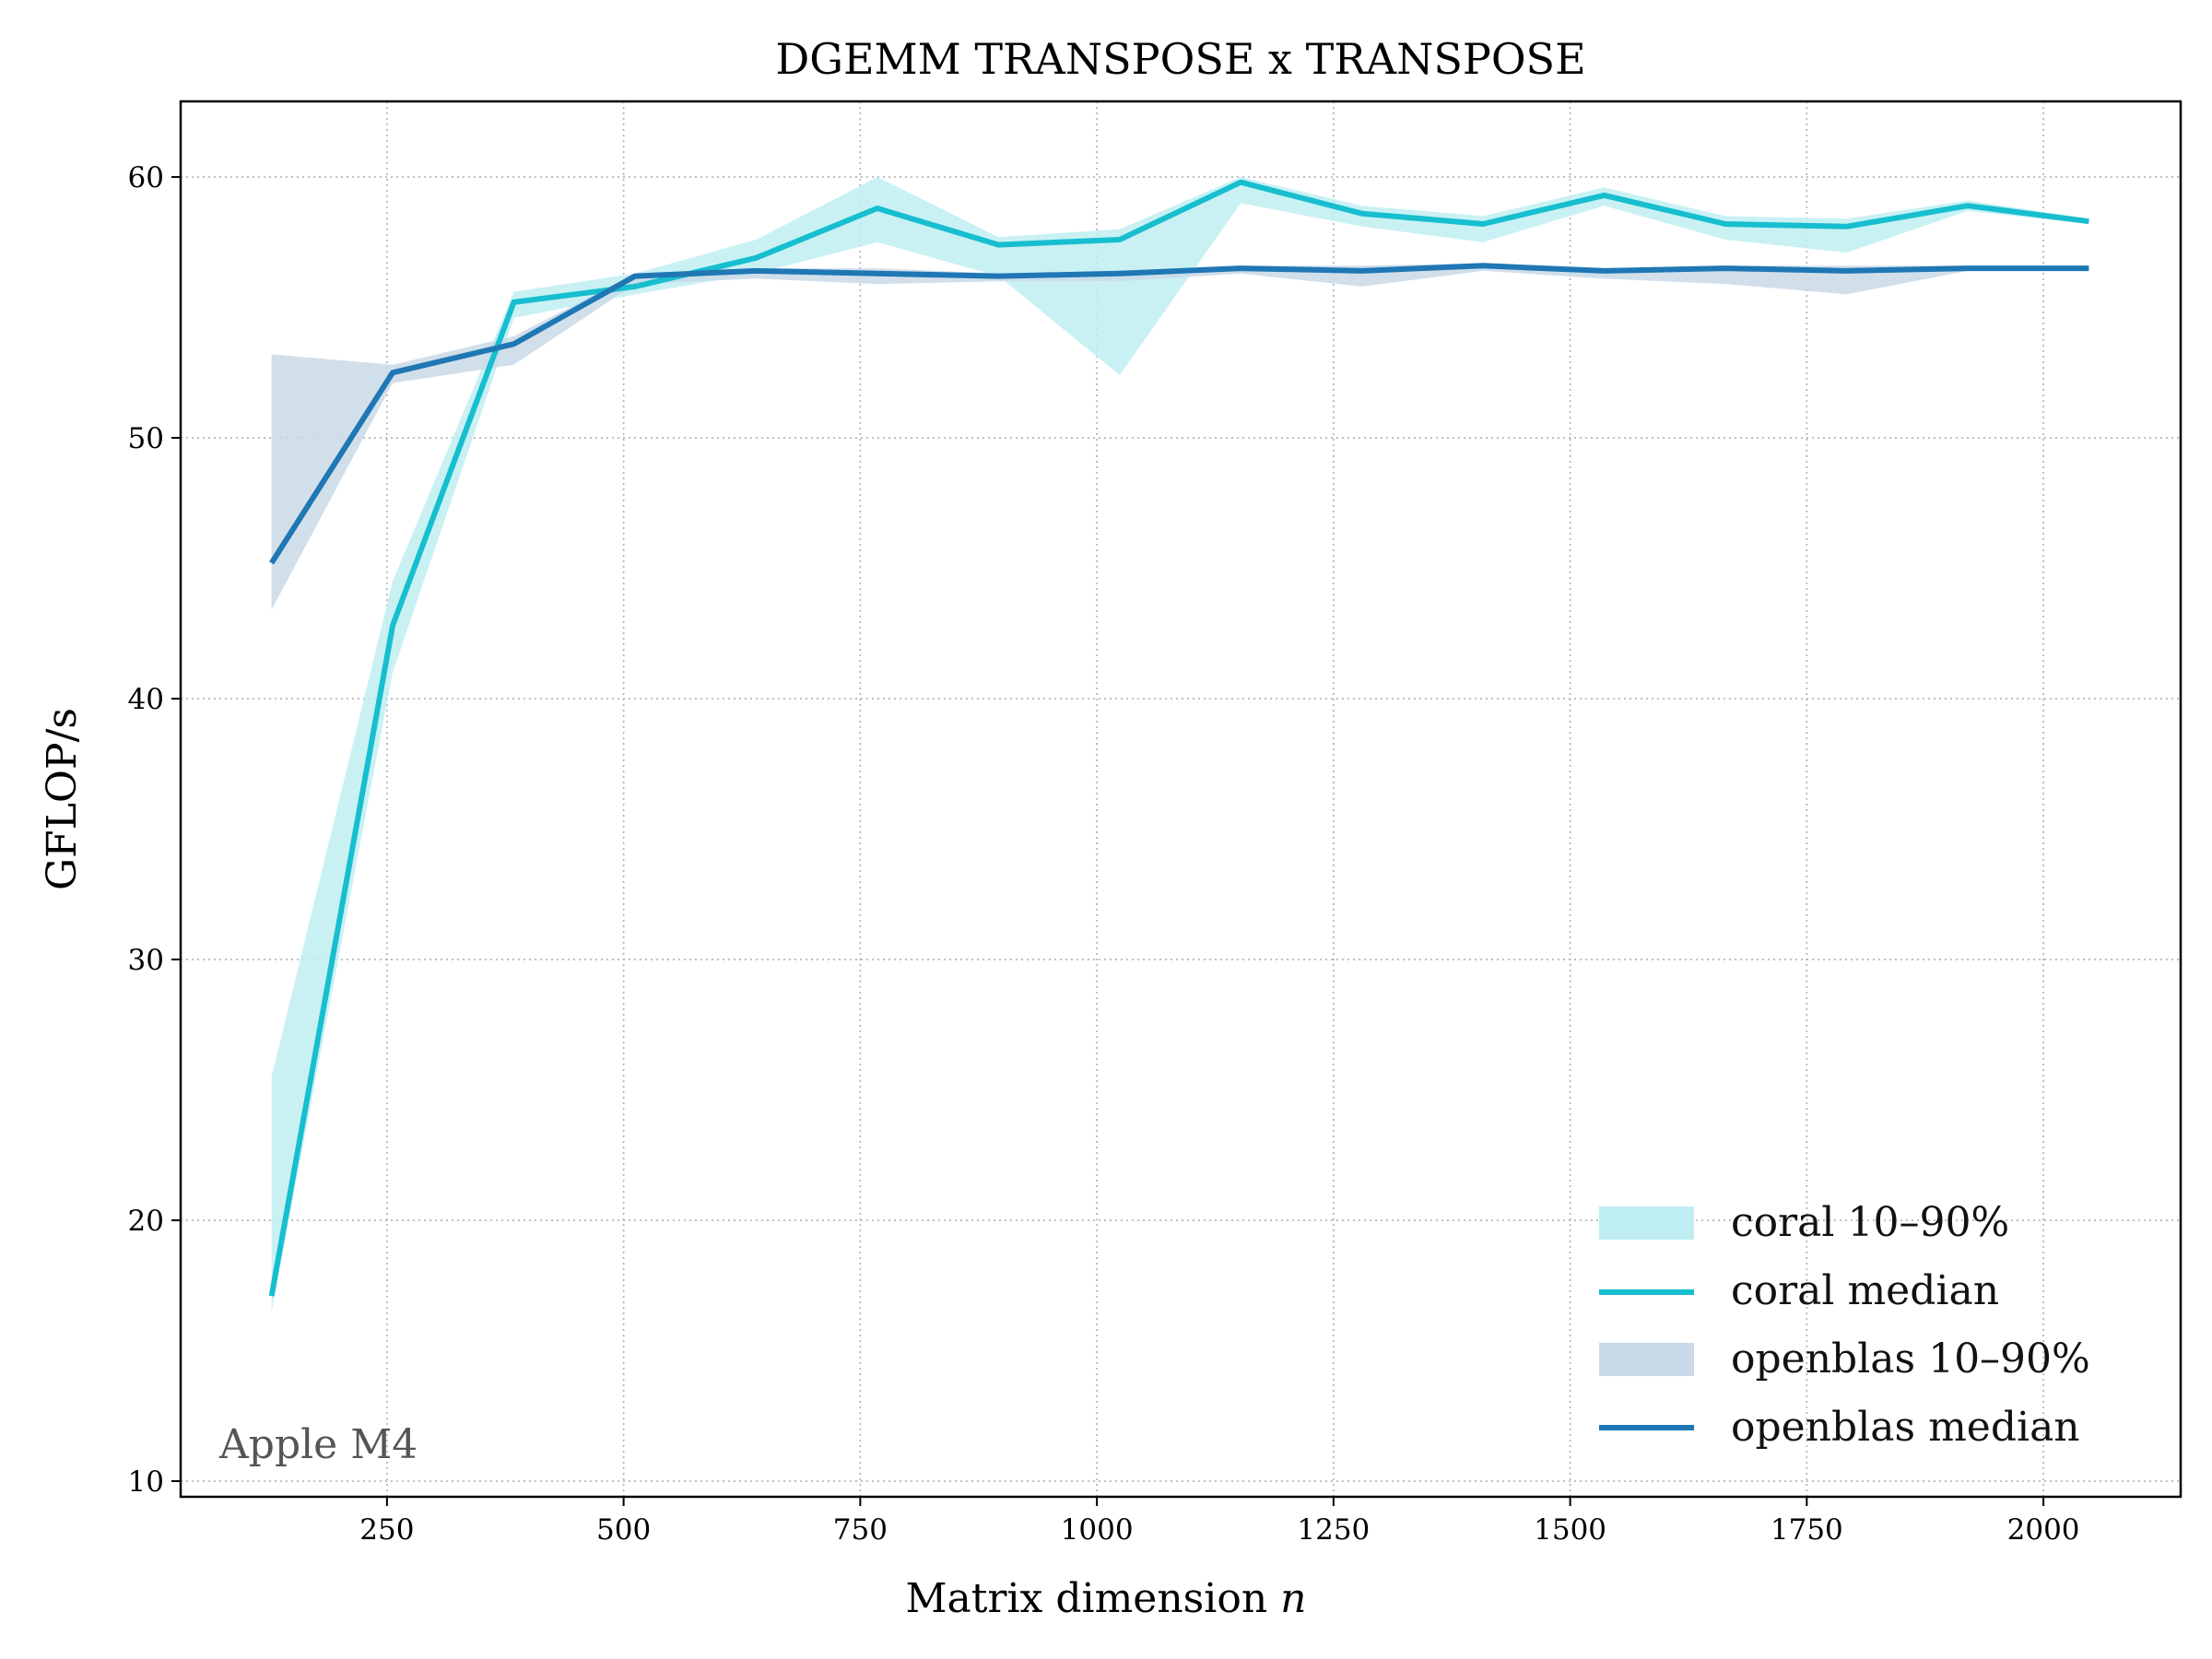  Describe the element at coordinates (1870, 1222) in the screenshot. I see `legend-label-coral-band: coral 10–90%` at that location.